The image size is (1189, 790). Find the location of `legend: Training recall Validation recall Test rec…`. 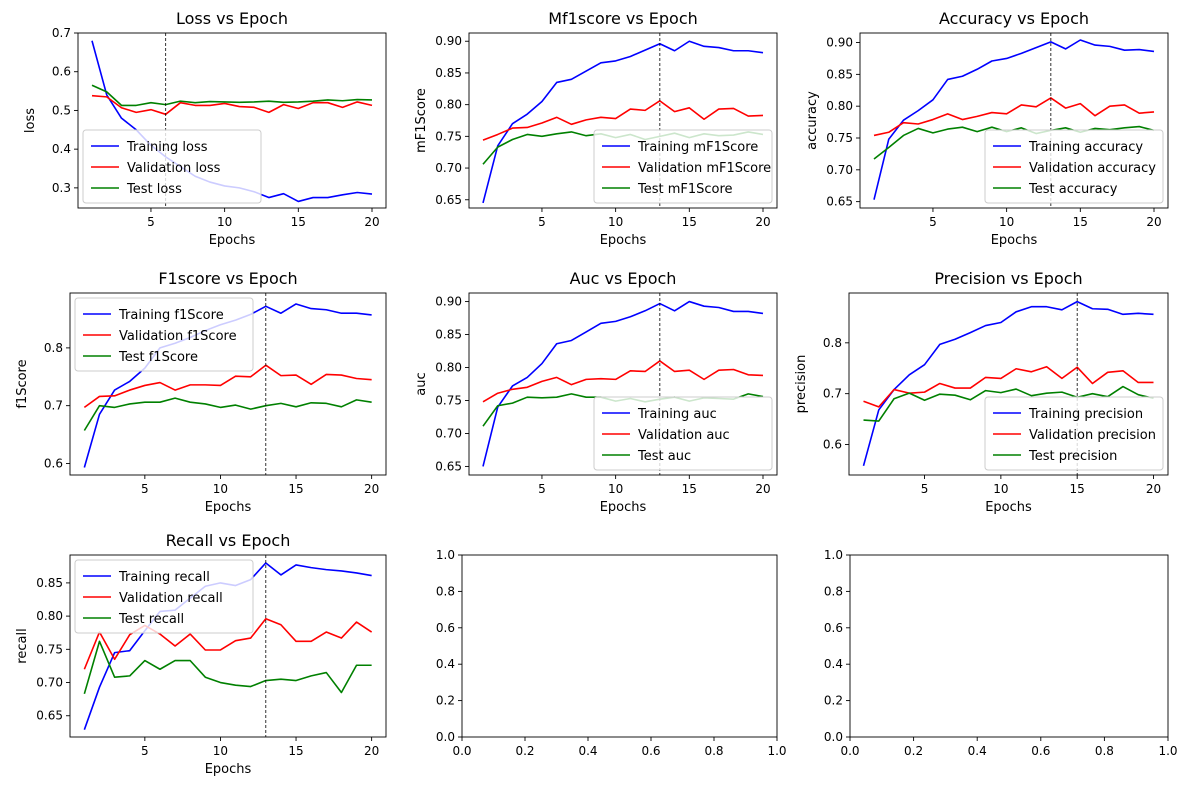

legend: Training recall Validation recall Test rec… is located at coordinates (164, 596).